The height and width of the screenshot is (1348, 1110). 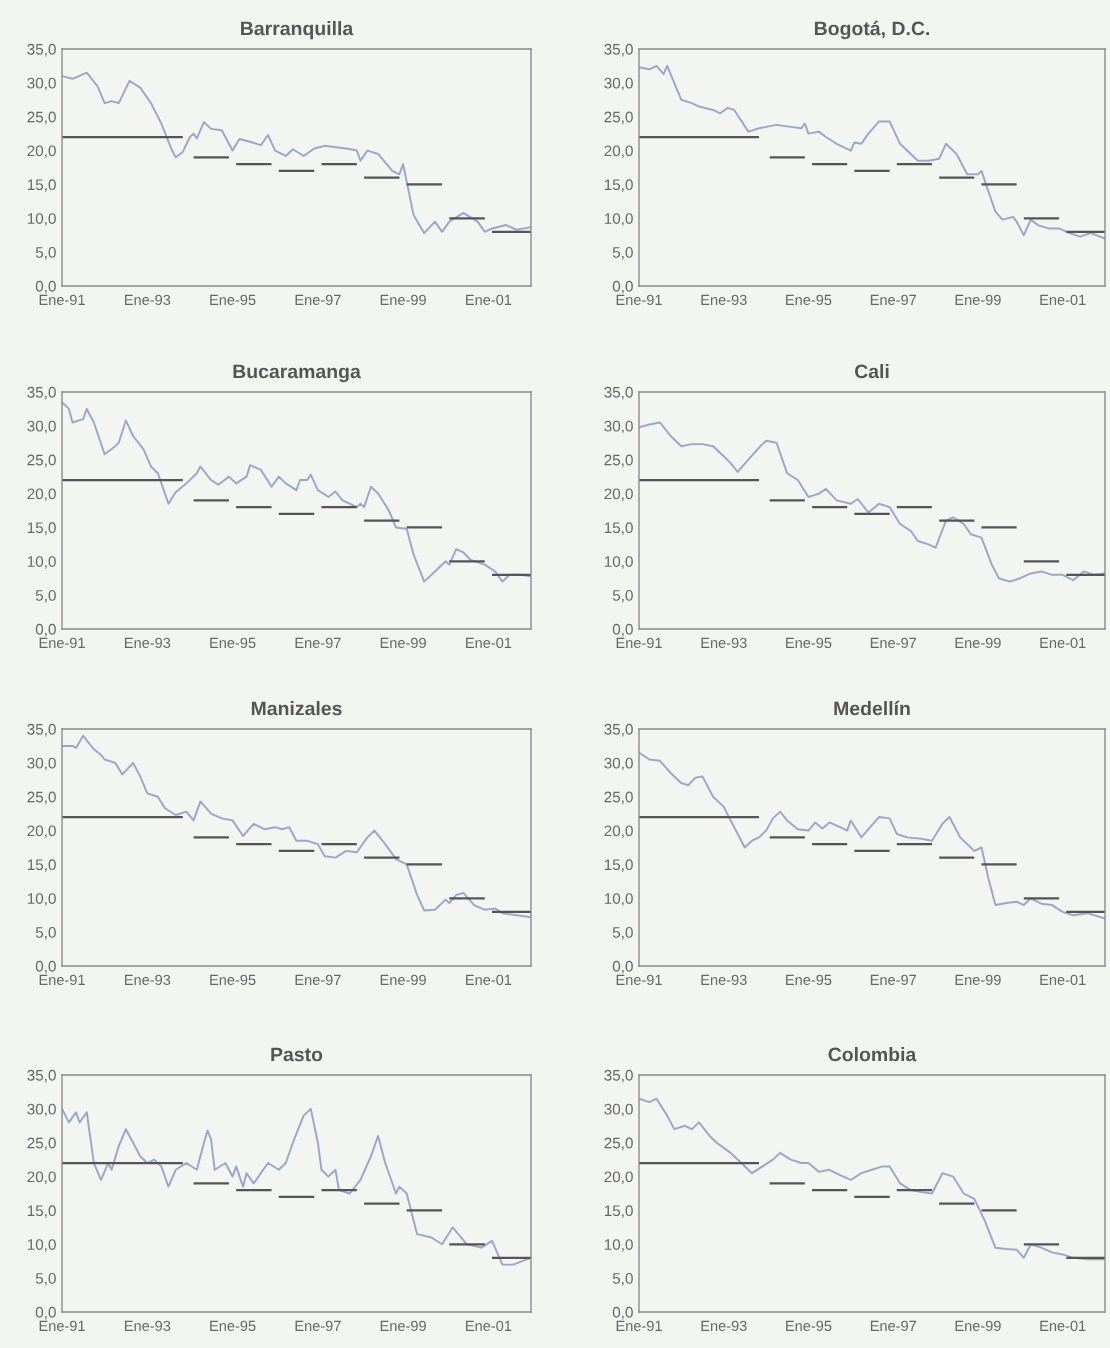 I want to click on chart-title: Manizales, so click(x=296, y=708).